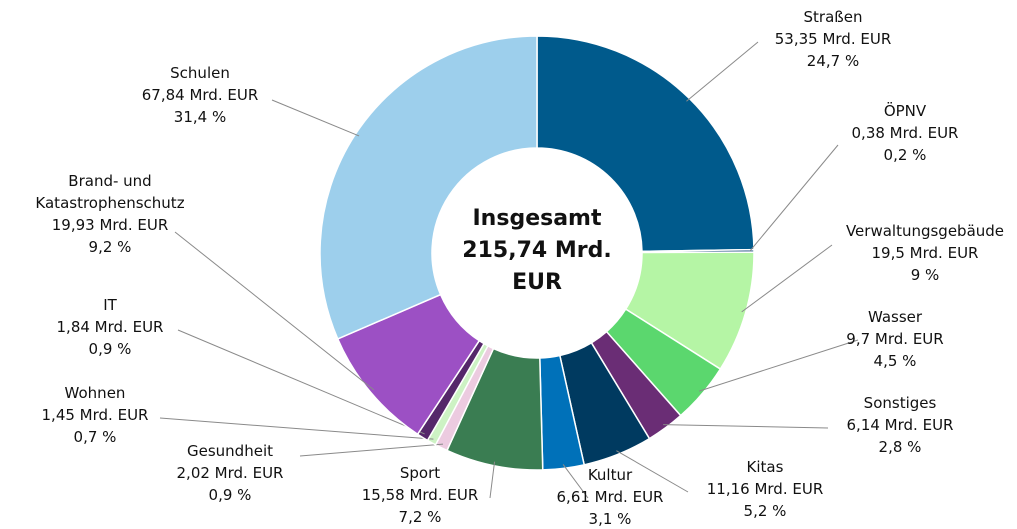 The height and width of the screenshot is (529, 1017). I want to click on category-label: Kultur, so click(610, 475).